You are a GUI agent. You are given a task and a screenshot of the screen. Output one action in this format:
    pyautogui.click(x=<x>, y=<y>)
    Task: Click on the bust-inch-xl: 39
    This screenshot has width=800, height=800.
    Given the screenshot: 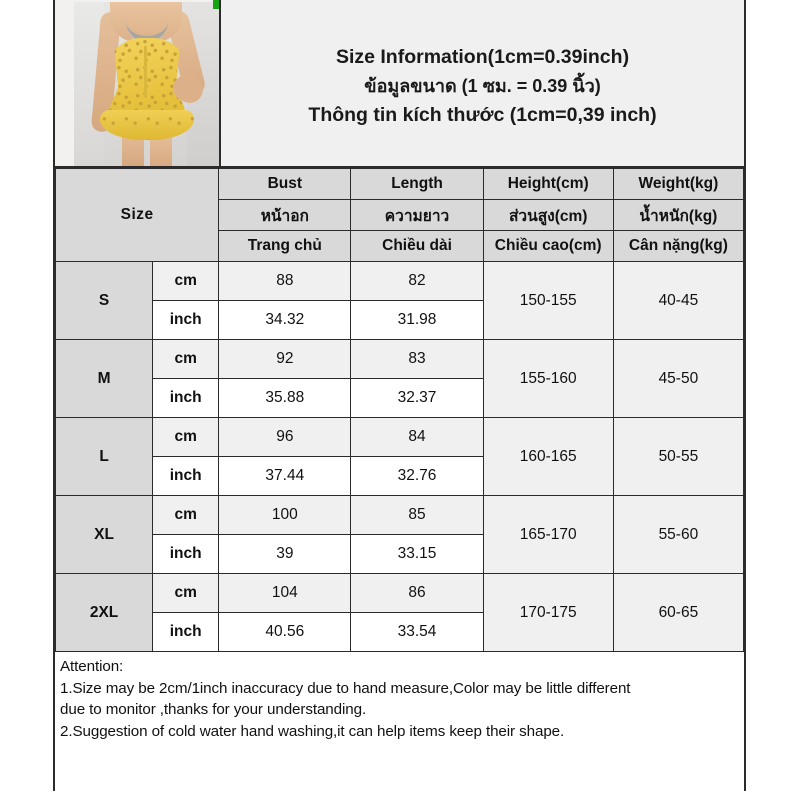 What is the action you would take?
    pyautogui.click(x=285, y=554)
    